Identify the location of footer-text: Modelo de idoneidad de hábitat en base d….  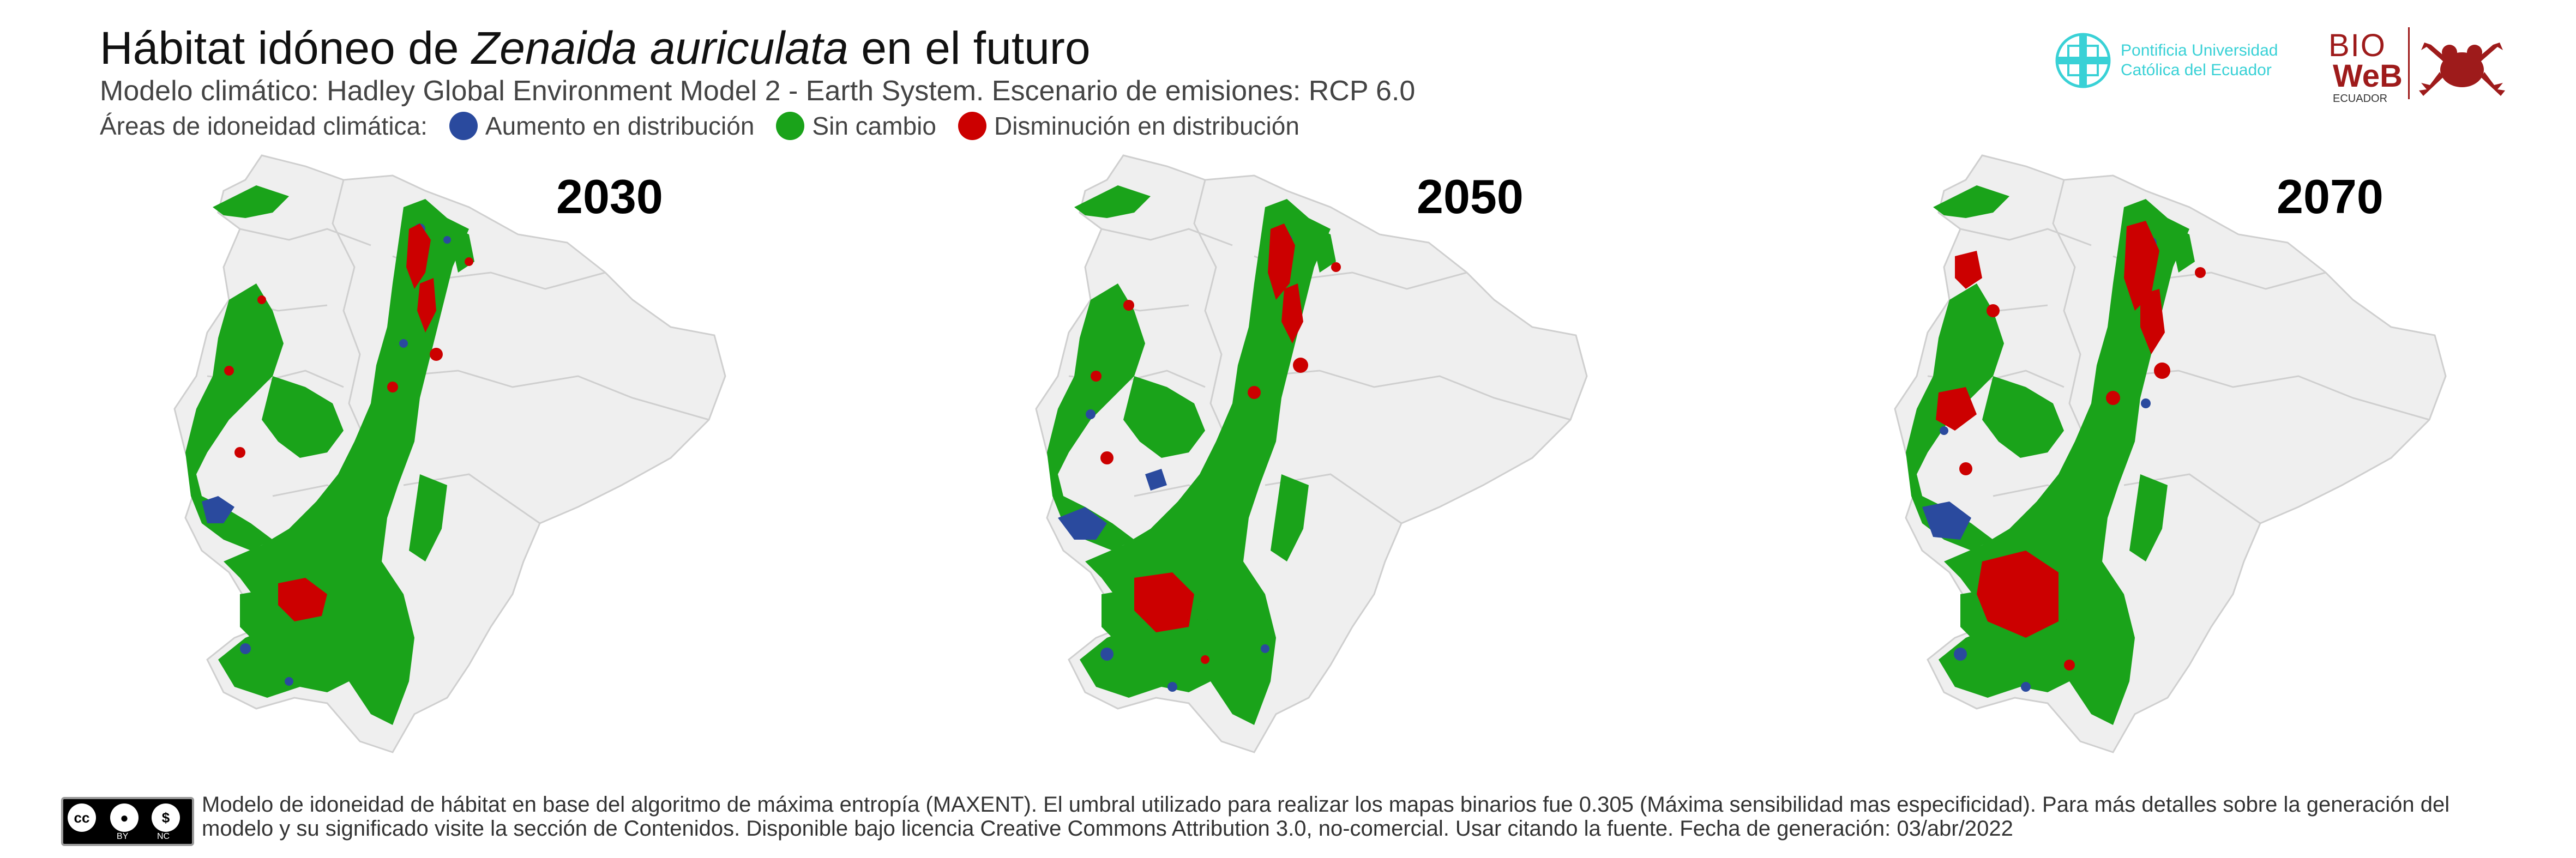
(1326, 817).